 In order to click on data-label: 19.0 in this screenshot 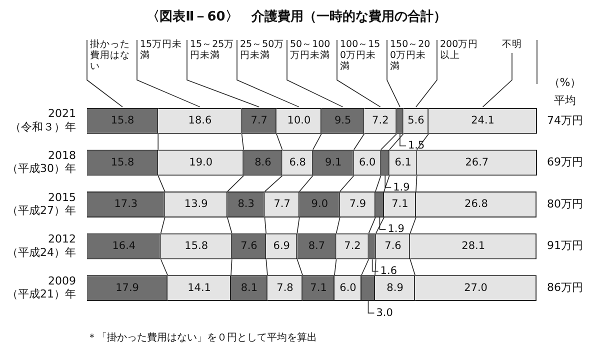, I will do `click(201, 162)`.